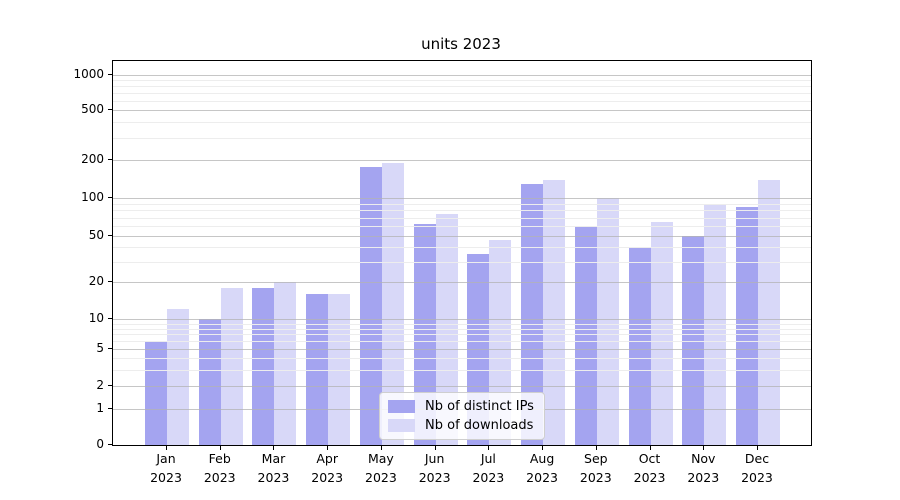 The height and width of the screenshot is (500, 900). Describe the element at coordinates (100, 408) in the screenshot. I see `y-tick-label: 1` at that location.